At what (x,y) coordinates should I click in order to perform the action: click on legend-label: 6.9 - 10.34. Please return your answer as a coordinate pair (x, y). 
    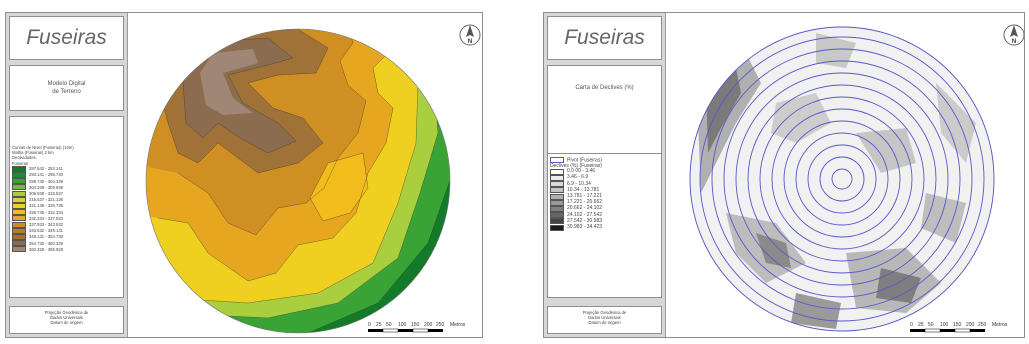
    Looking at the image, I should click on (579, 183).